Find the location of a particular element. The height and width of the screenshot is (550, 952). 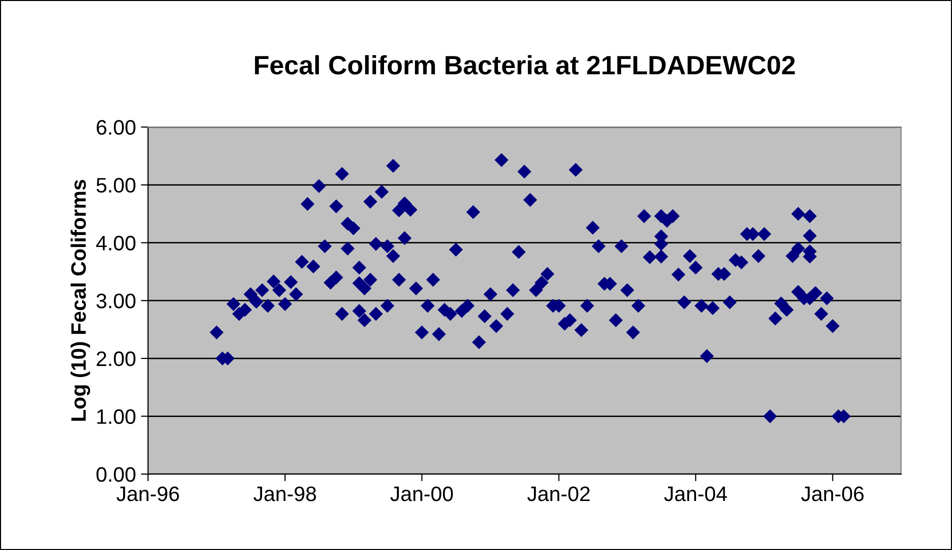

y-tick-label: 0.00 is located at coordinates (116, 474).